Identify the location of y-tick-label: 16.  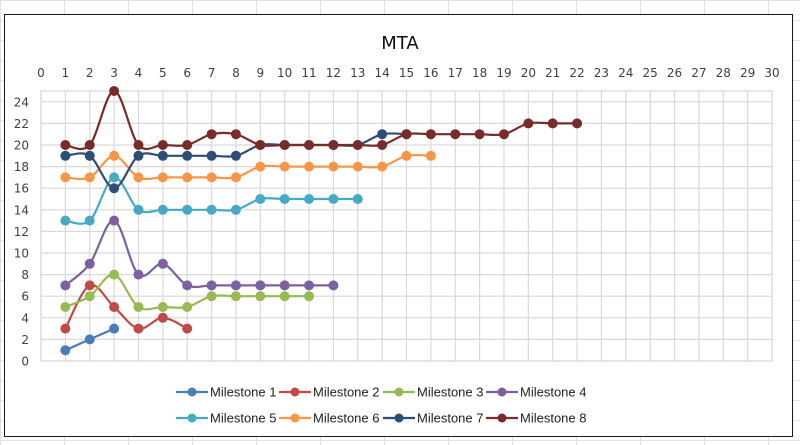
(21, 189).